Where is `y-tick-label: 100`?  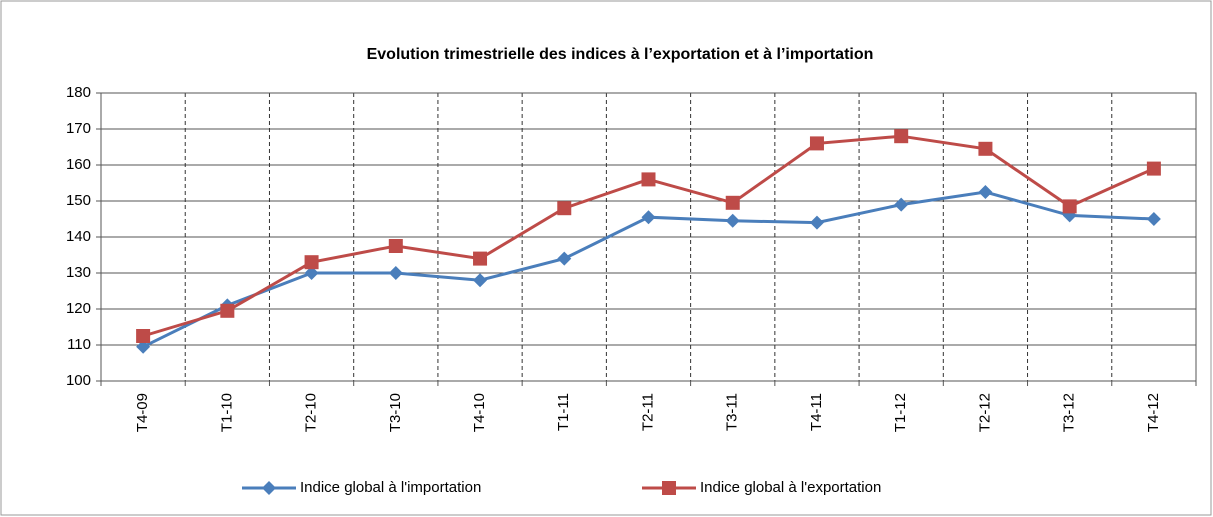
y-tick-label: 100 is located at coordinates (78, 380).